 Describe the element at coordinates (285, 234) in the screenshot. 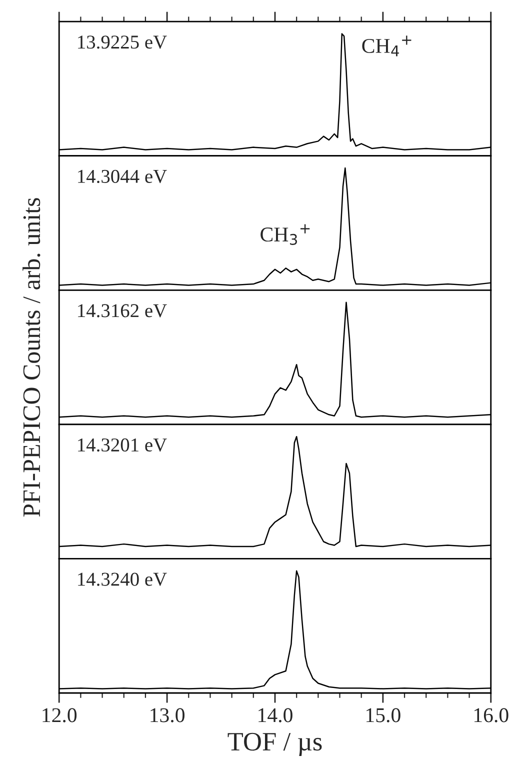

I see `annotation: CH$_{3}$$^{+}$` at that location.